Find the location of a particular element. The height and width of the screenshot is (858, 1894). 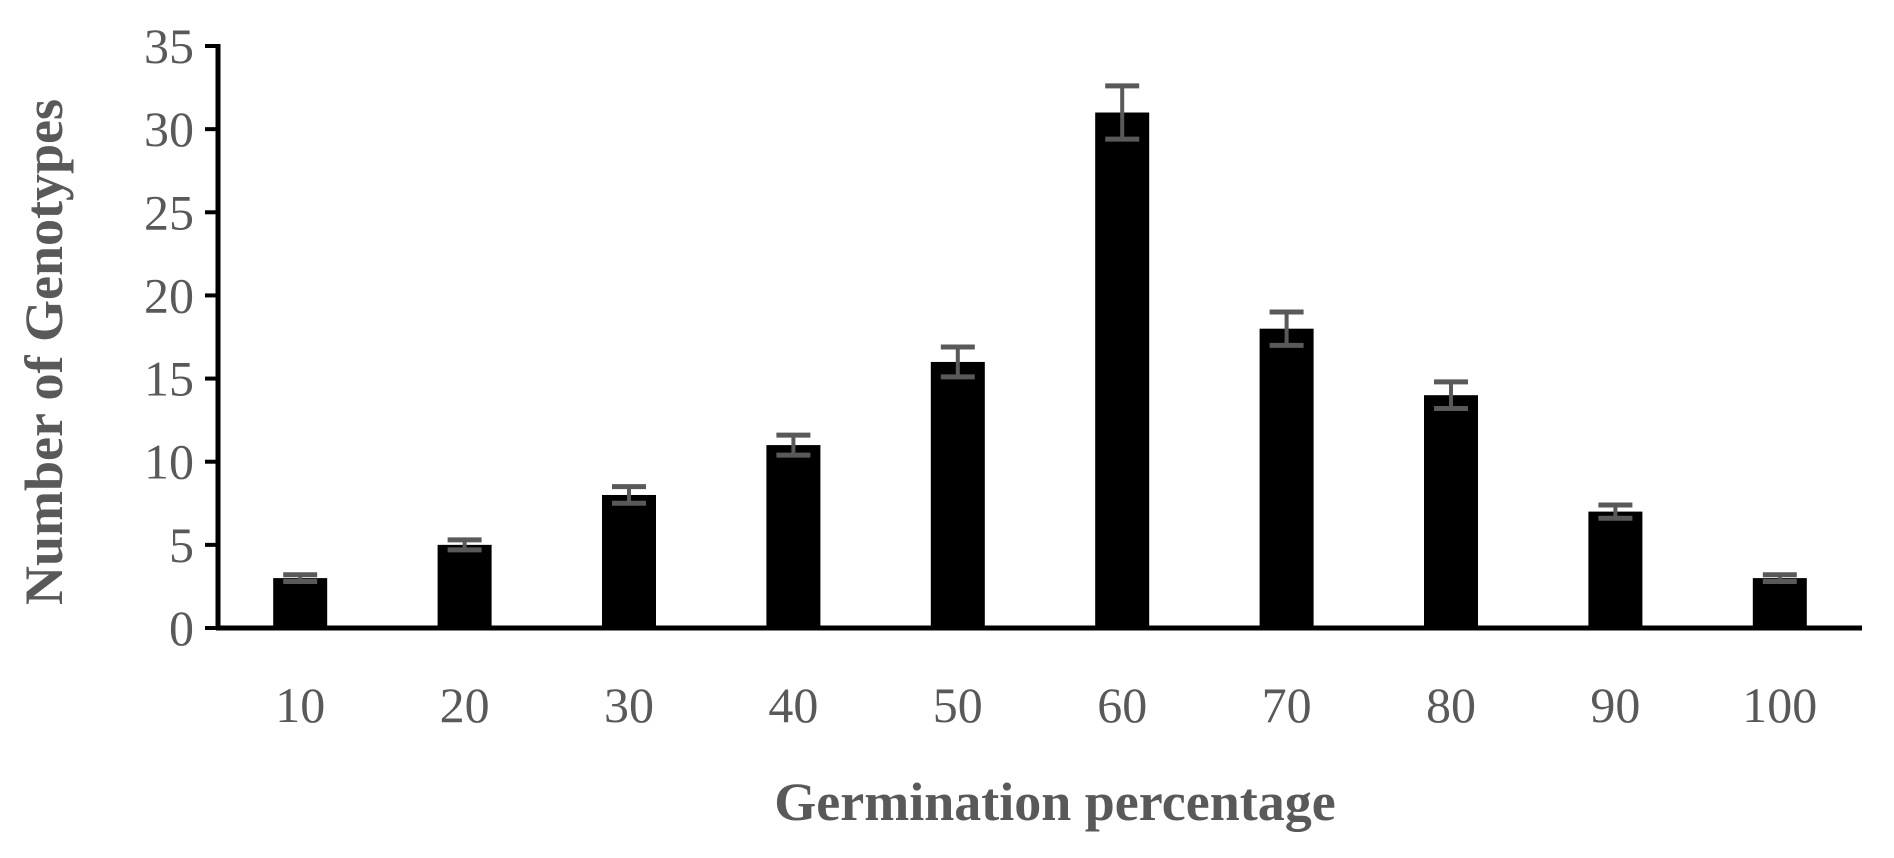

x-tick-label-60: 60 is located at coordinates (1122, 705).